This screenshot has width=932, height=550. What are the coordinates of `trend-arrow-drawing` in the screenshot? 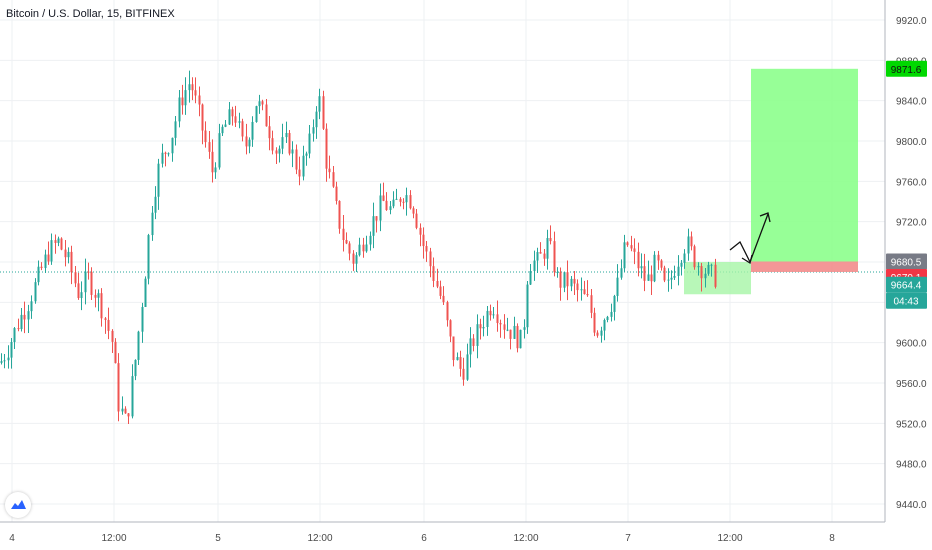 It's located at (749, 238).